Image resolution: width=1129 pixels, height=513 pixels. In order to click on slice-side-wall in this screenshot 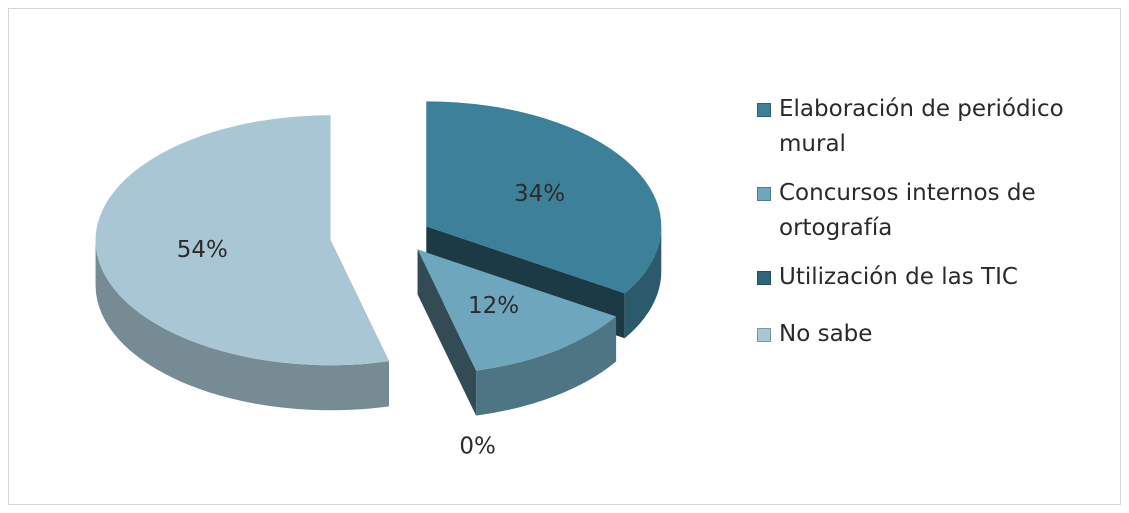, I will do `click(447, 332)`.